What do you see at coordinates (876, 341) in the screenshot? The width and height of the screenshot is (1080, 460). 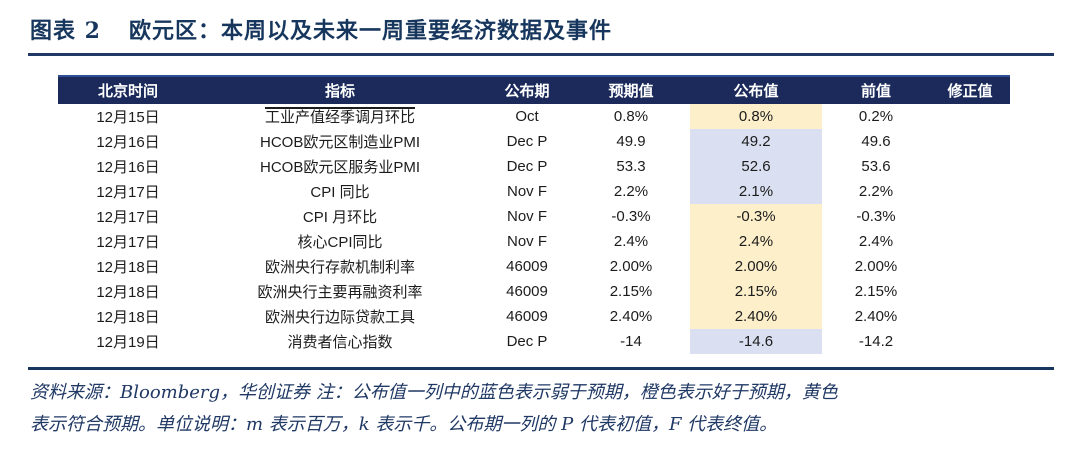 I see `cell-prior: -14.2` at bounding box center [876, 341].